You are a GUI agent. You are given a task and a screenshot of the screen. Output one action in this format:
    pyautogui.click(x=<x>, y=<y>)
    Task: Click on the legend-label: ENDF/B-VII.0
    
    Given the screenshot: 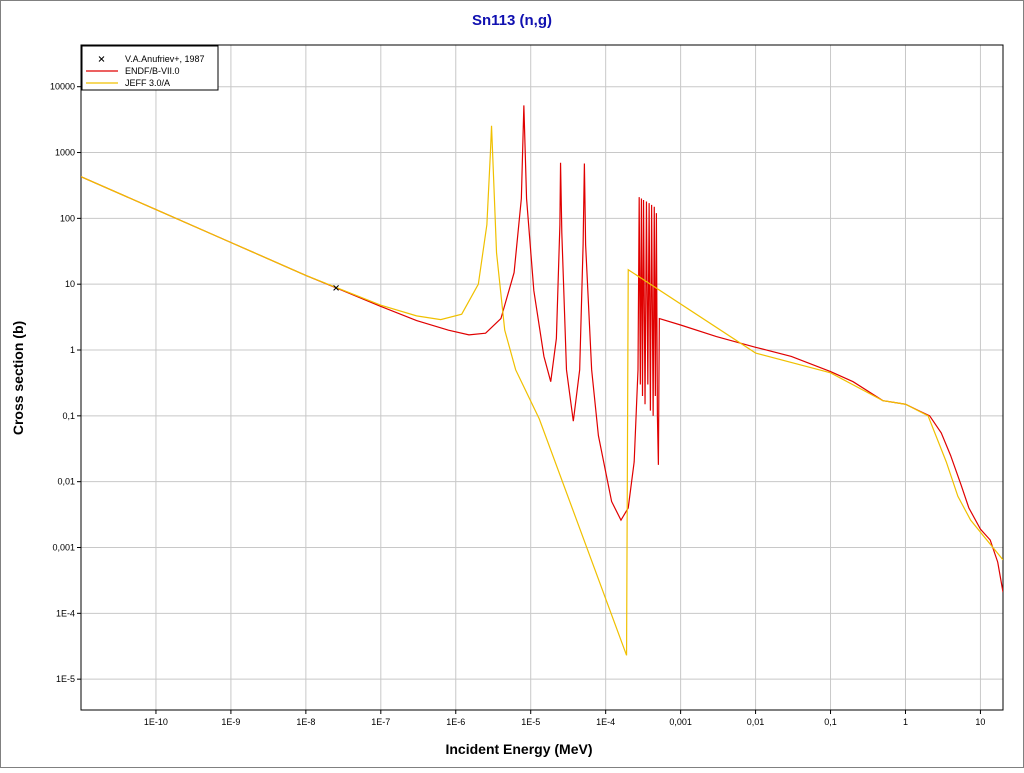 What is the action you would take?
    pyautogui.click(x=152, y=71)
    